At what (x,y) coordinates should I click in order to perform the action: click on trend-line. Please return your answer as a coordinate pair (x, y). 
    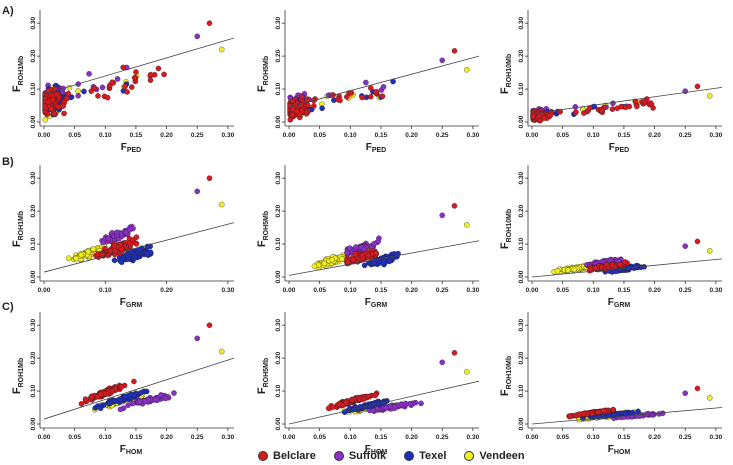
    Looking at the image, I should click on (139, 388).